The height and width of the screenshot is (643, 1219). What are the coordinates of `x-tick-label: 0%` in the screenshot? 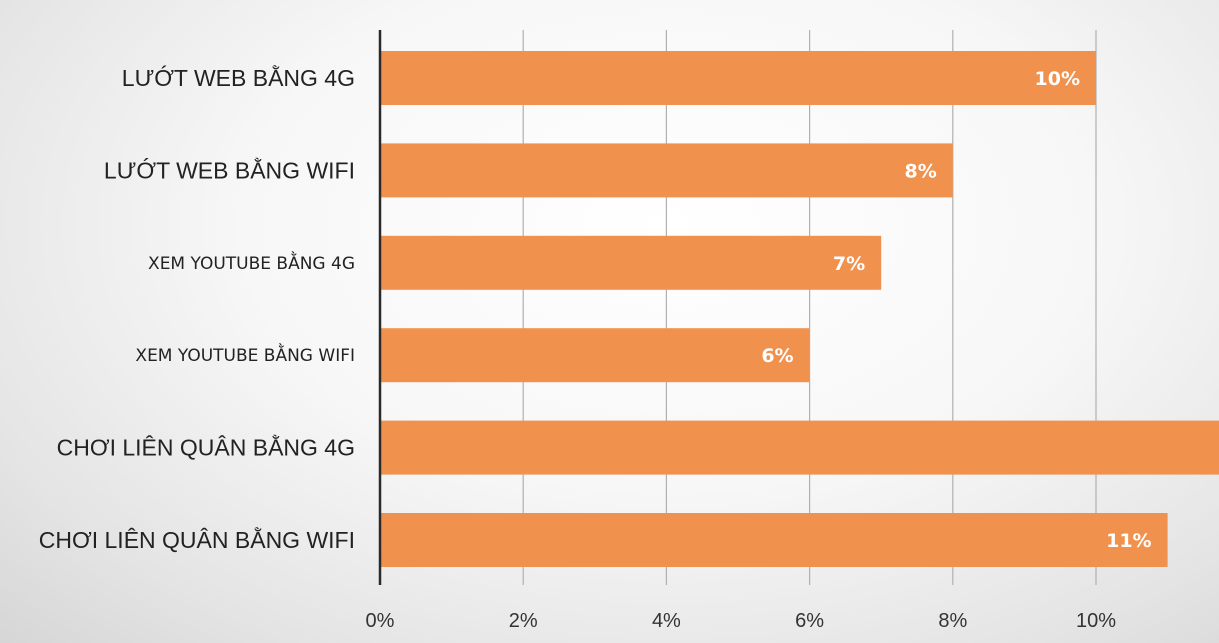 It's located at (380, 621).